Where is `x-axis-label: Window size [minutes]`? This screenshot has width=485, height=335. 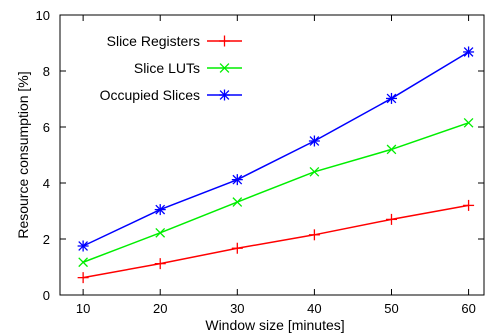
x-axis-label: Window size [minutes] is located at coordinates (274, 325).